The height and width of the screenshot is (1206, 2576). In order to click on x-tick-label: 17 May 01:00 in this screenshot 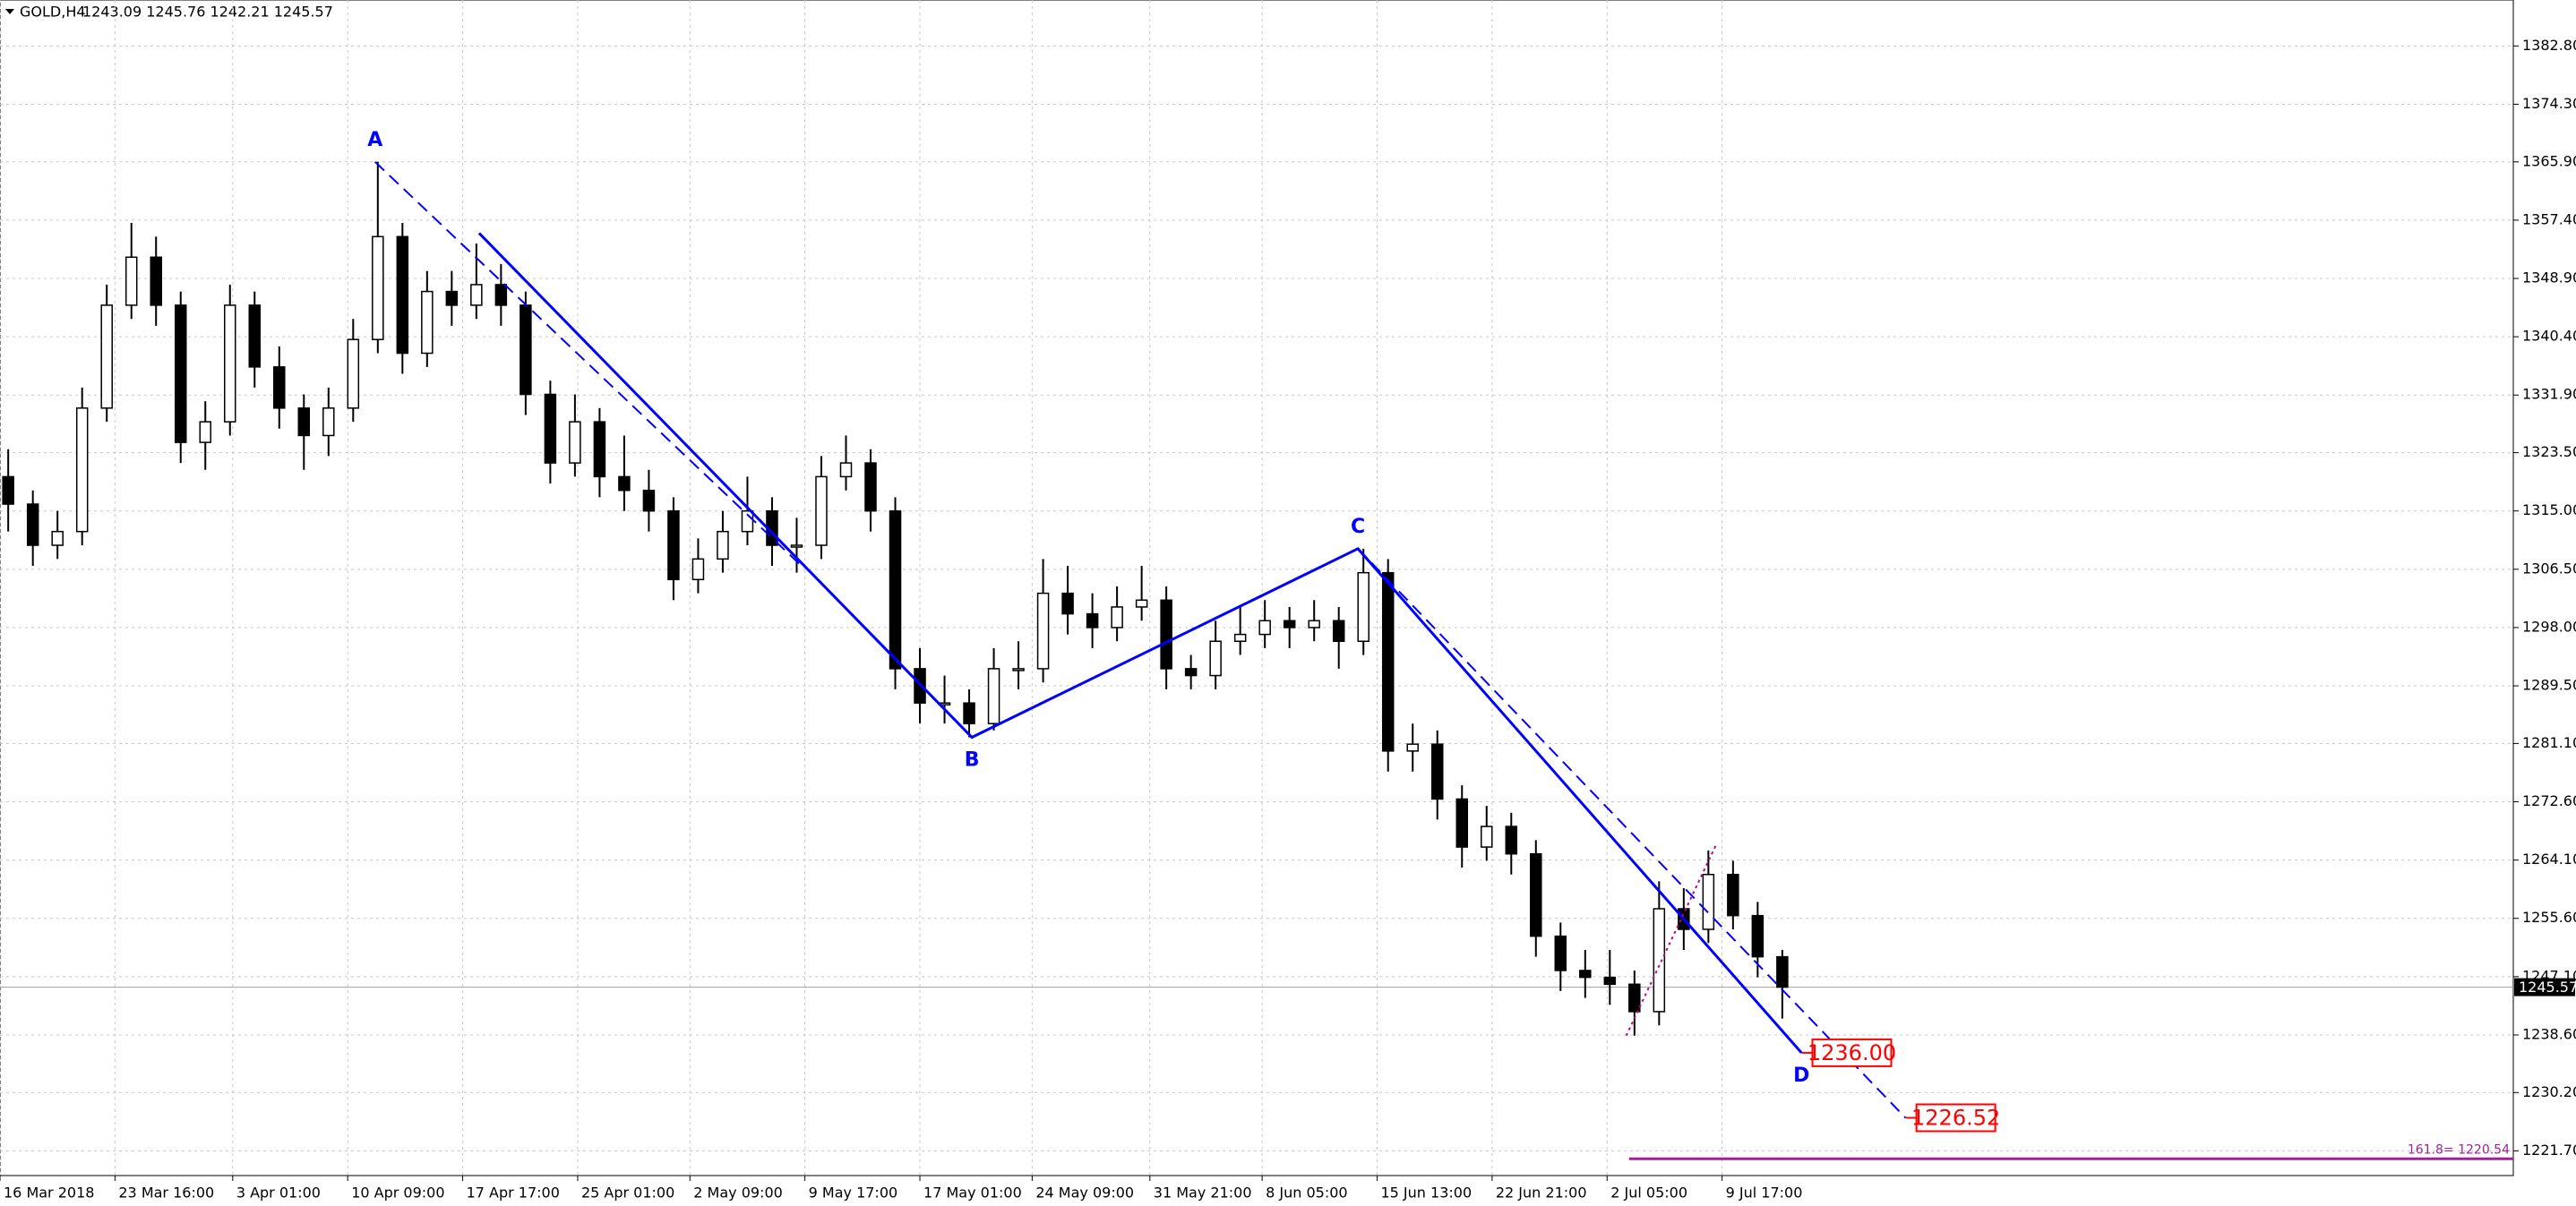, I will do `click(972, 1193)`.